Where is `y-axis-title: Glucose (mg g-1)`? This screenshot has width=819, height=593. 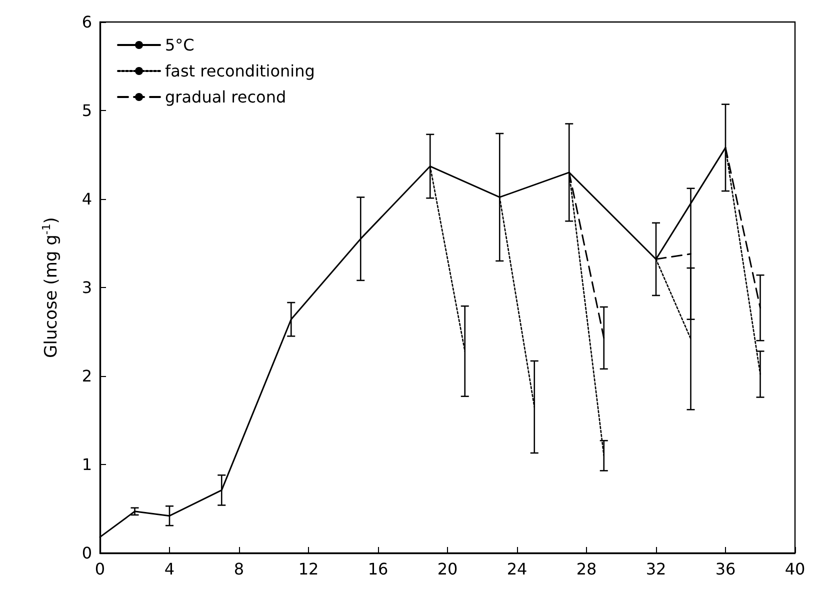 y-axis-title: Glucose (mg g-1) is located at coordinates (51, 287).